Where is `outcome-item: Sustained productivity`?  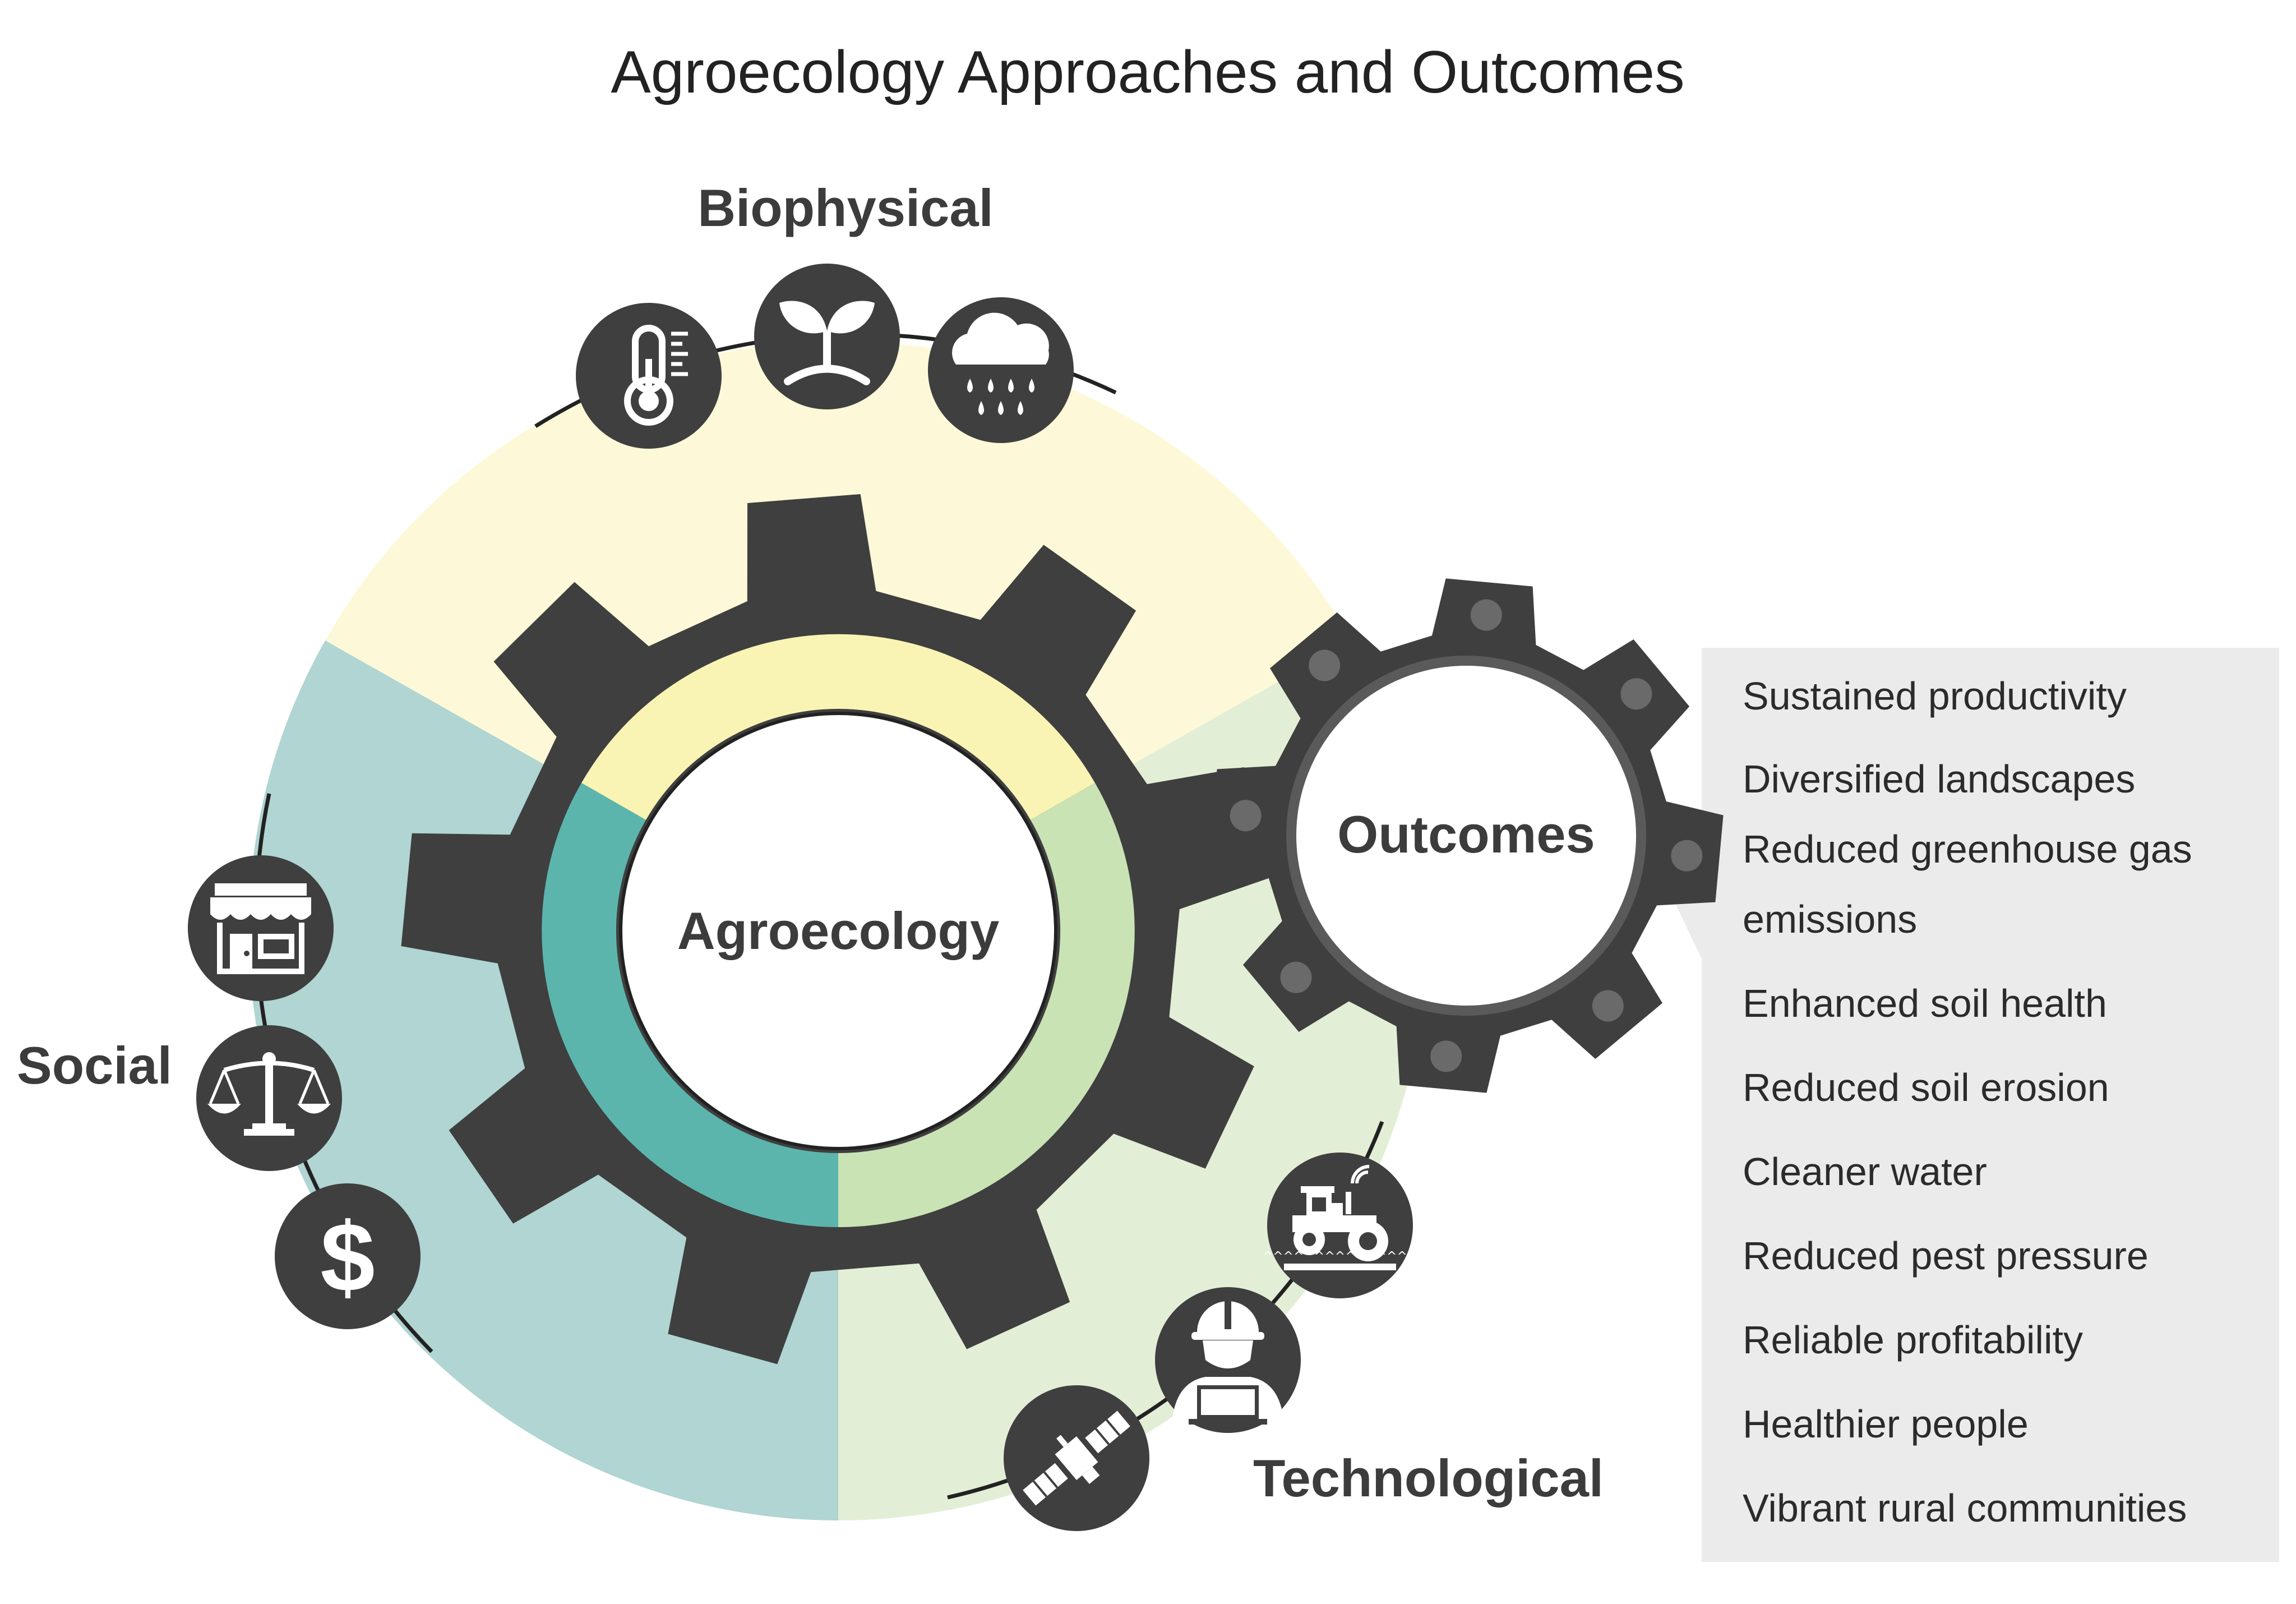 outcome-item: Sustained productivity is located at coordinates (1935, 696).